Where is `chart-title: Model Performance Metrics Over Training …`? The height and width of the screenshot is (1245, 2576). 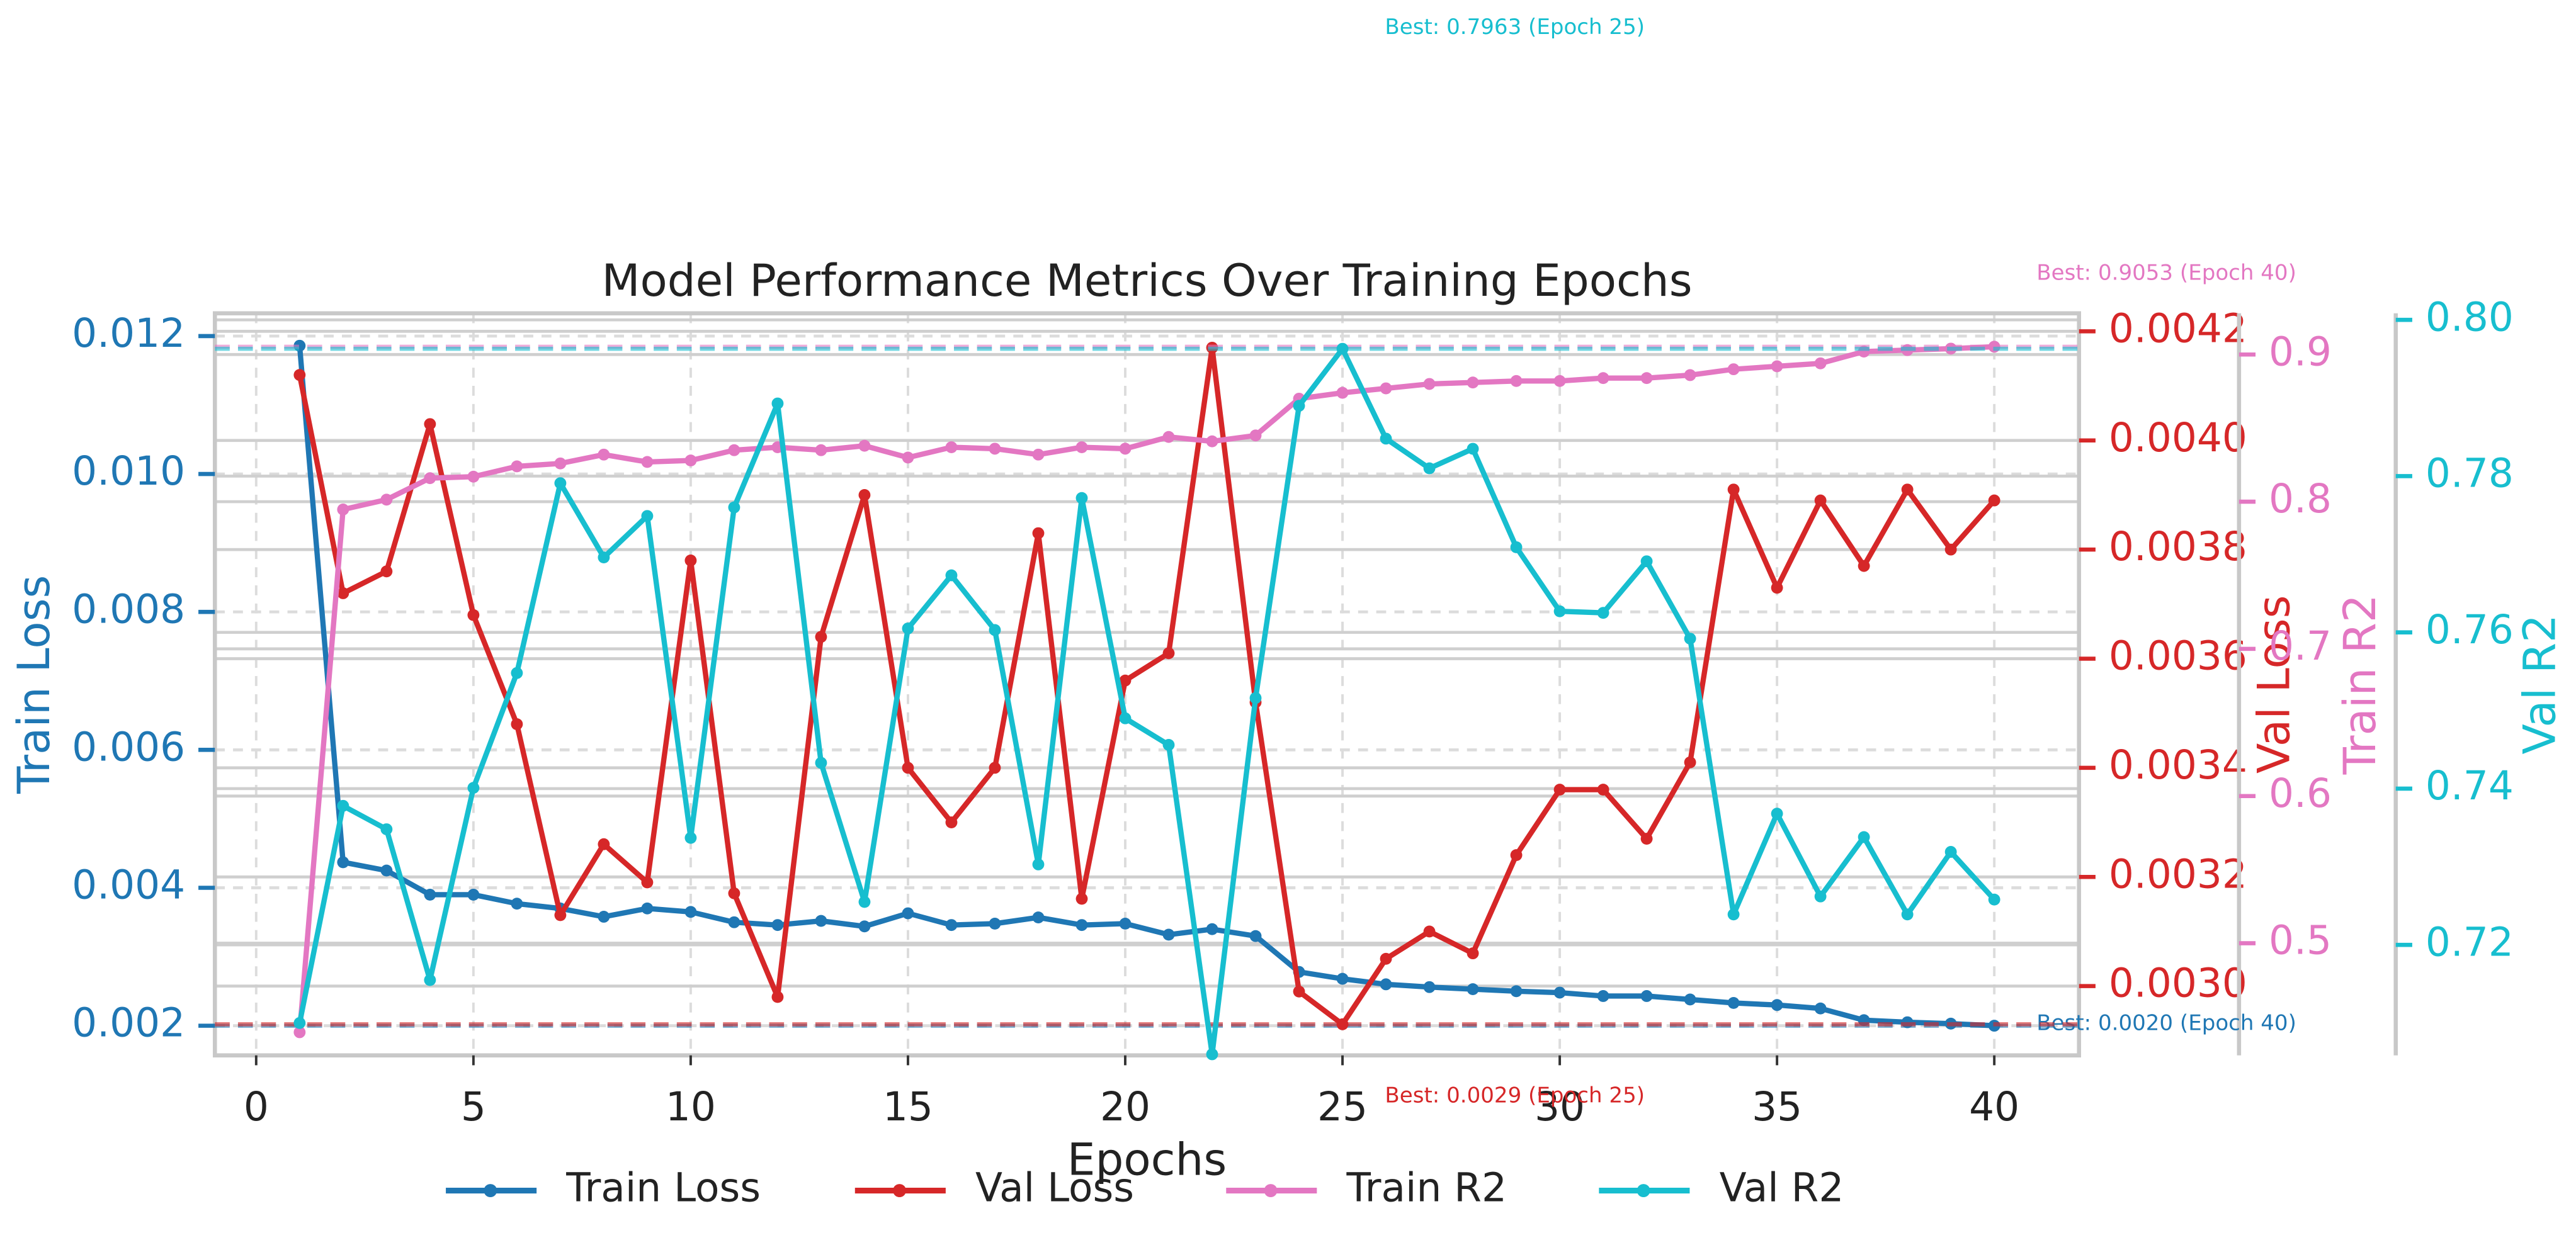 chart-title: Model Performance Metrics Over Training … is located at coordinates (1146, 280).